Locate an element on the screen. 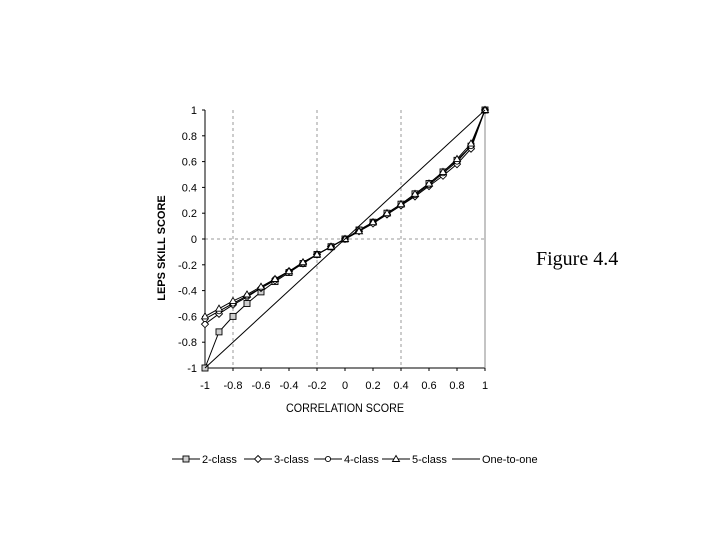 The height and width of the screenshot is (540, 720). y-tick-label: 0.4 is located at coordinates (189, 188).